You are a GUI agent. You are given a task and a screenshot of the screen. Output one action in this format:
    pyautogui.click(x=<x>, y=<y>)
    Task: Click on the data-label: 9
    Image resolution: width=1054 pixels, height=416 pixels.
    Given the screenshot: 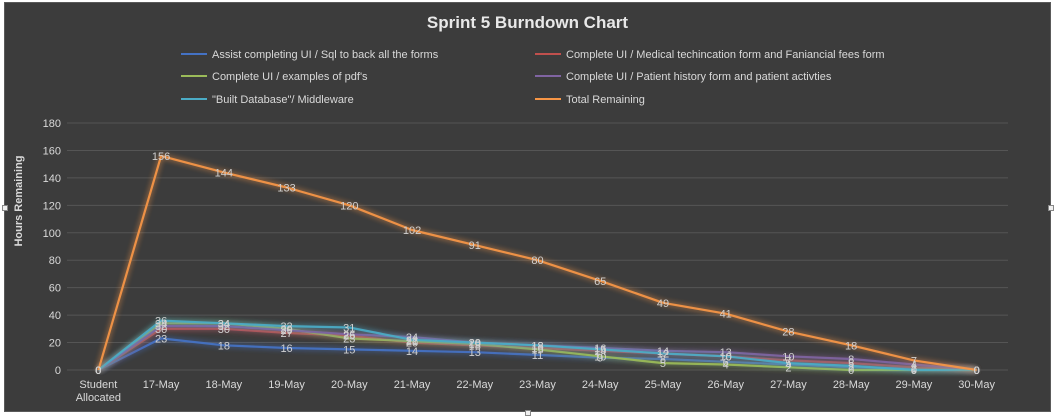 What is the action you would take?
    pyautogui.click(x=600, y=359)
    